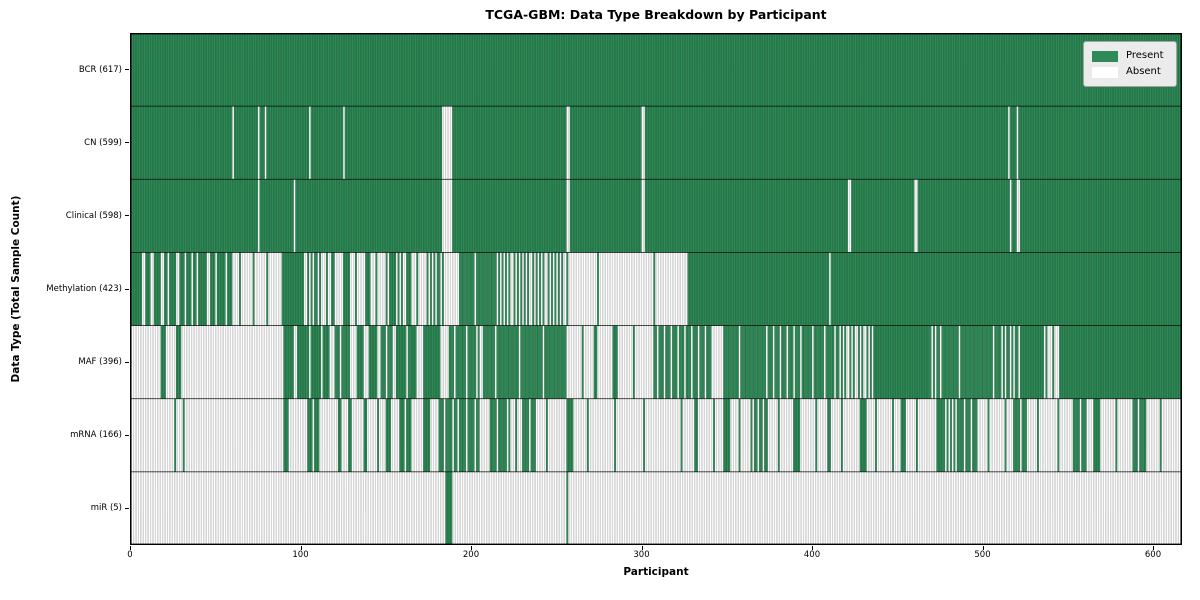  Describe the element at coordinates (471, 555) in the screenshot. I see `x-tick-label-200: 200` at that location.